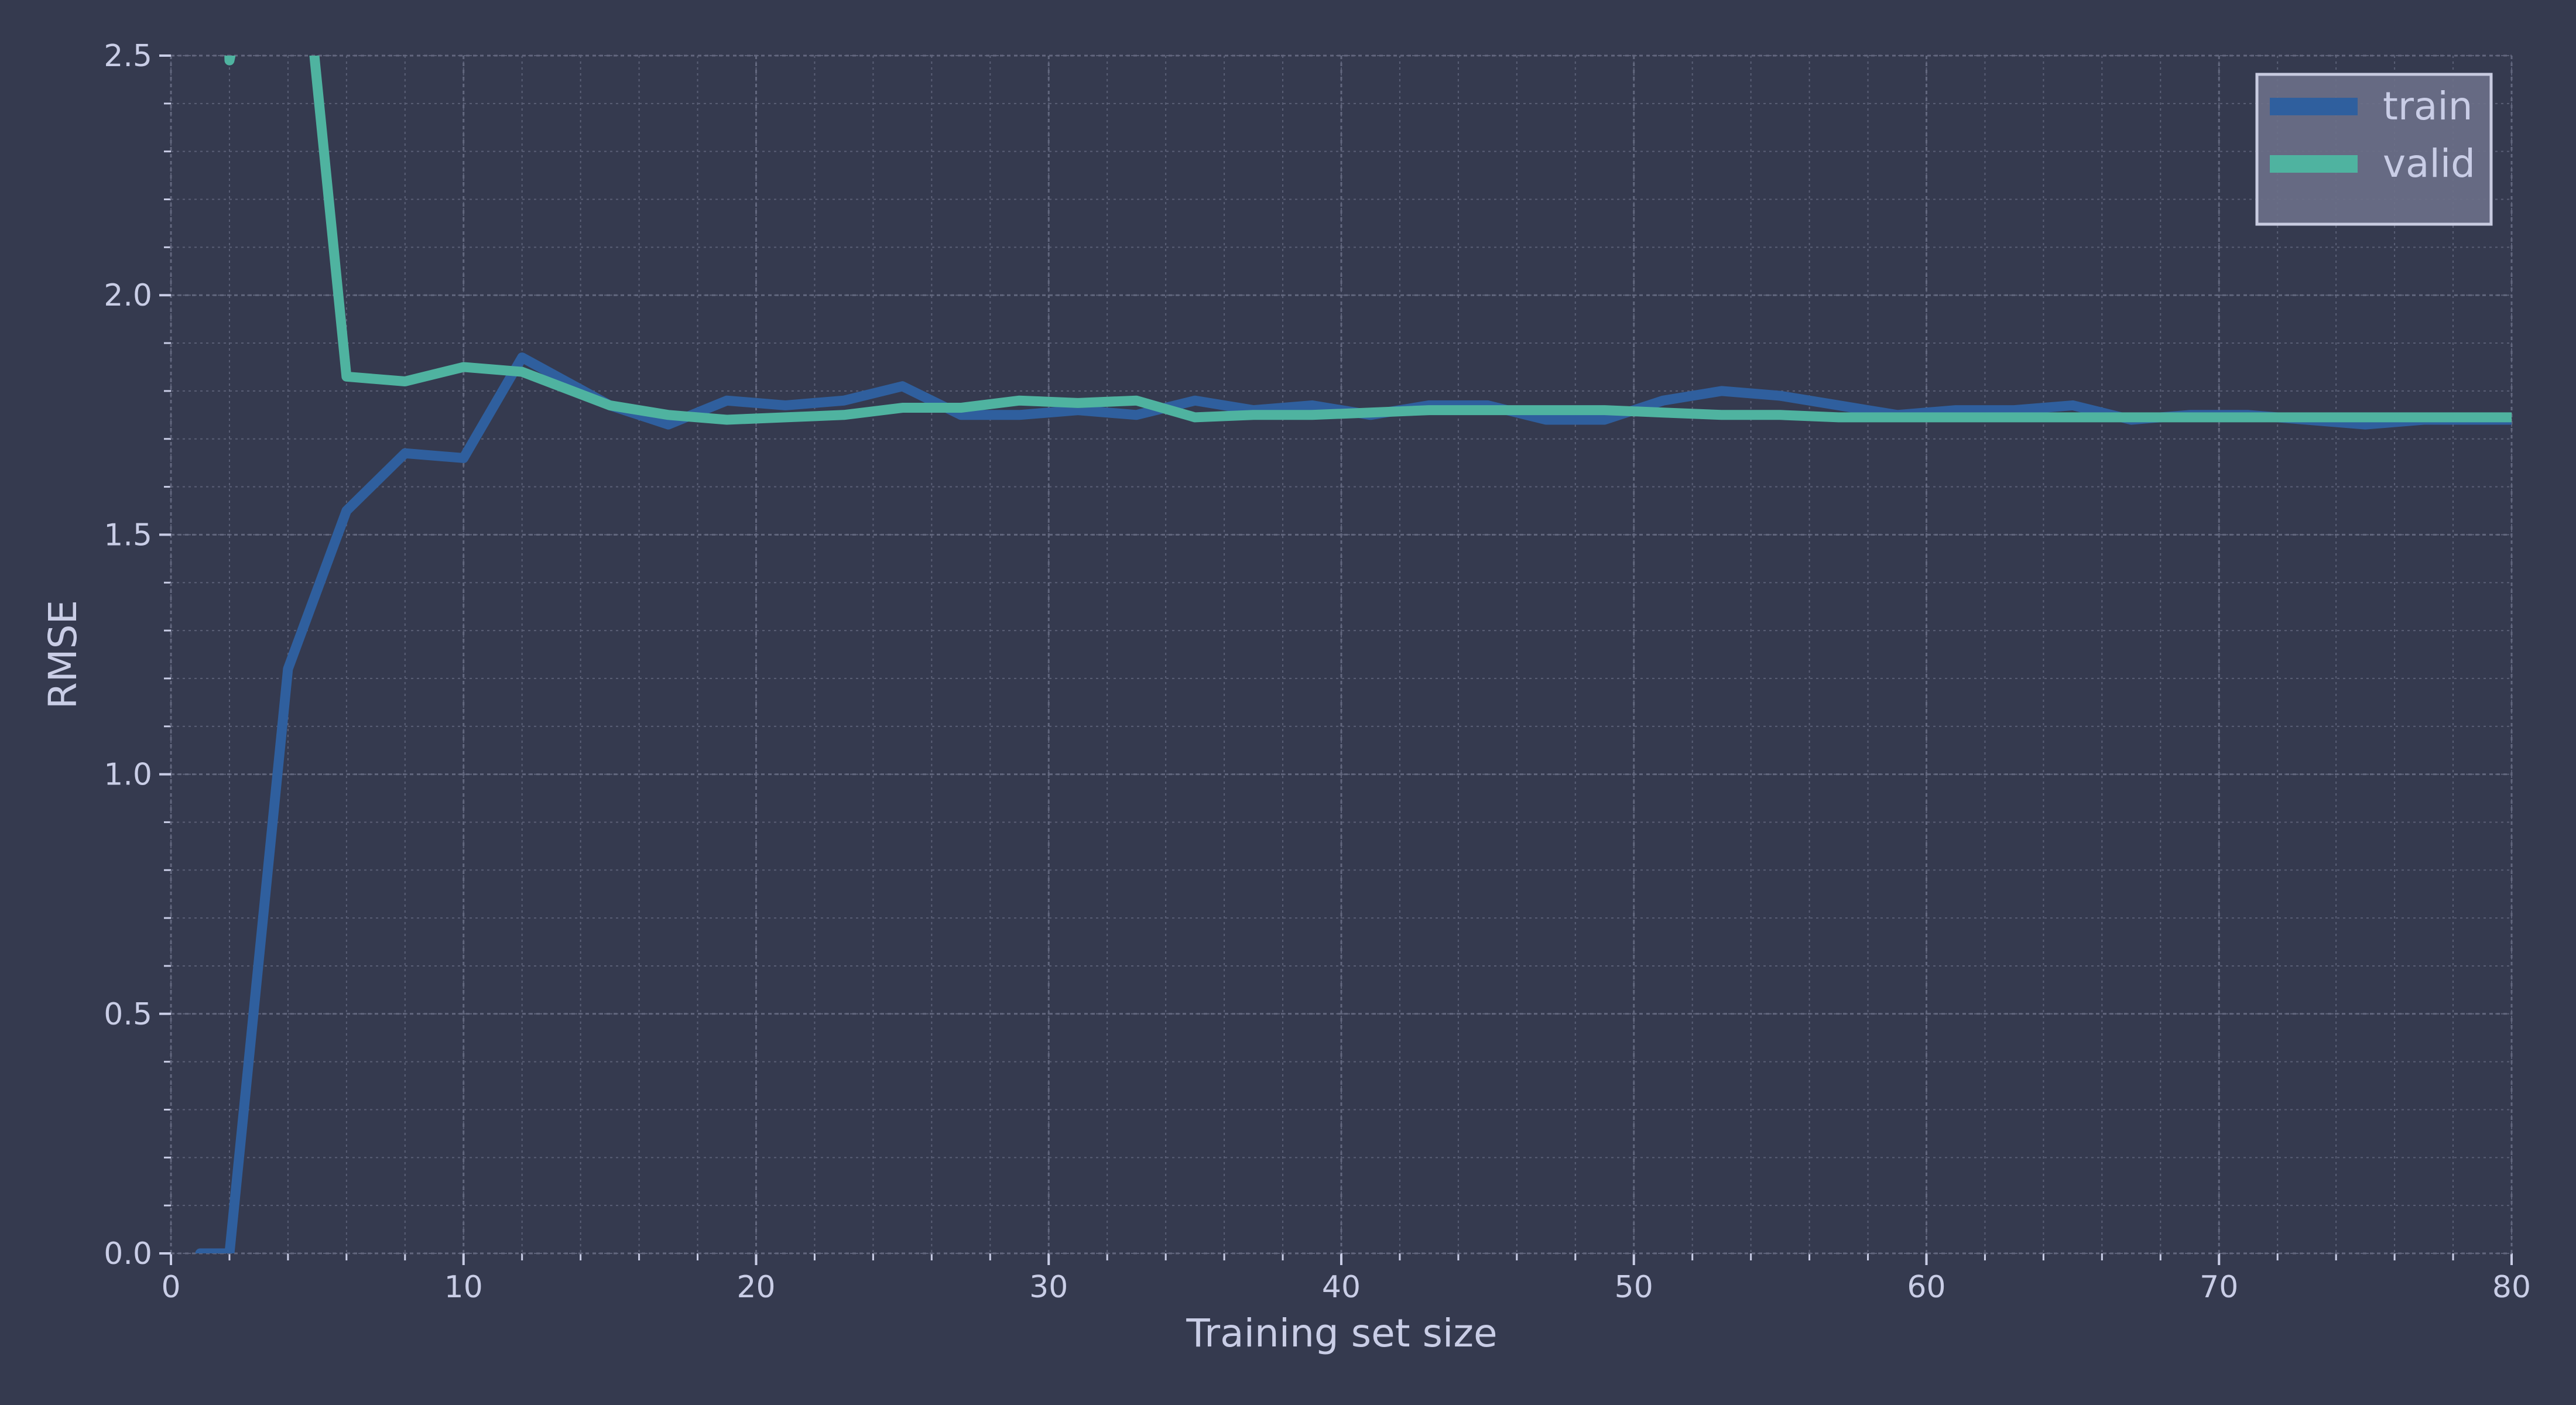 The width and height of the screenshot is (2576, 1405). Describe the element at coordinates (1341, 1334) in the screenshot. I see `x-axis-label: Training set size` at that location.